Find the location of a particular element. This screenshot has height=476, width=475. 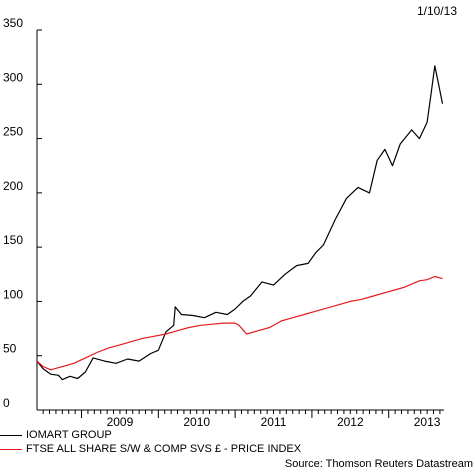

legend-swatch-iomart is located at coordinates (11, 435).